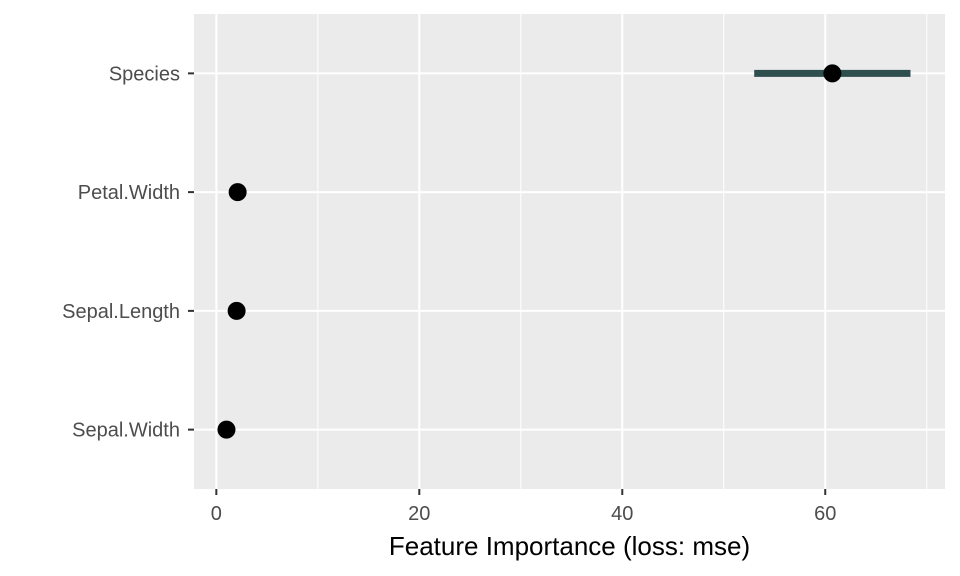 The width and height of the screenshot is (960, 576). Describe the element at coordinates (144, 74) in the screenshot. I see `y-tick-label: Species` at that location.